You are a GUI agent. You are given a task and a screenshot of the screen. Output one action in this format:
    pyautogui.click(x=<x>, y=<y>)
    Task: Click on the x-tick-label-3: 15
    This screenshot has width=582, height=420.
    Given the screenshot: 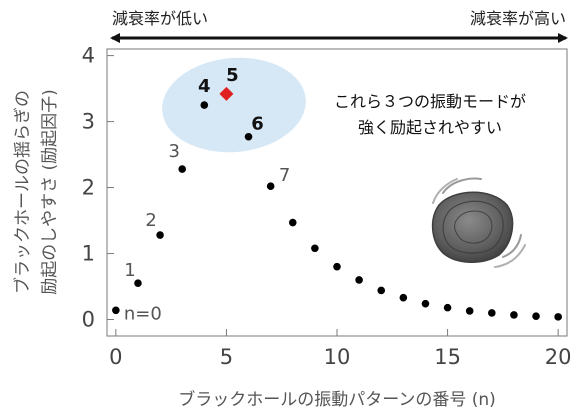 What is the action you would take?
    pyautogui.click(x=447, y=357)
    